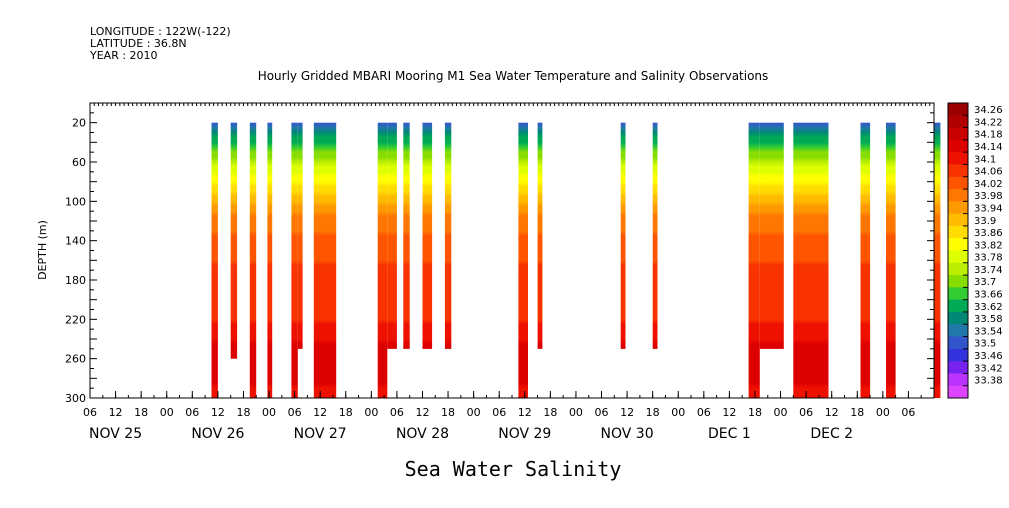  Describe the element at coordinates (831, 434) in the screenshot. I see `x-date-label: DEC 2` at that location.